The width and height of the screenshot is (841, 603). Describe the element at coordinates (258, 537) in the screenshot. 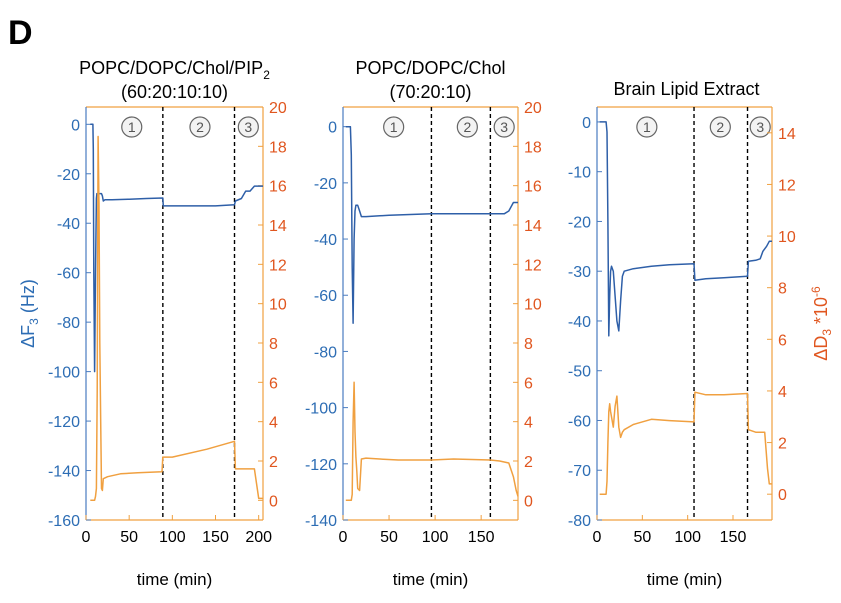

I see `x-tick-label: 200` at that location.